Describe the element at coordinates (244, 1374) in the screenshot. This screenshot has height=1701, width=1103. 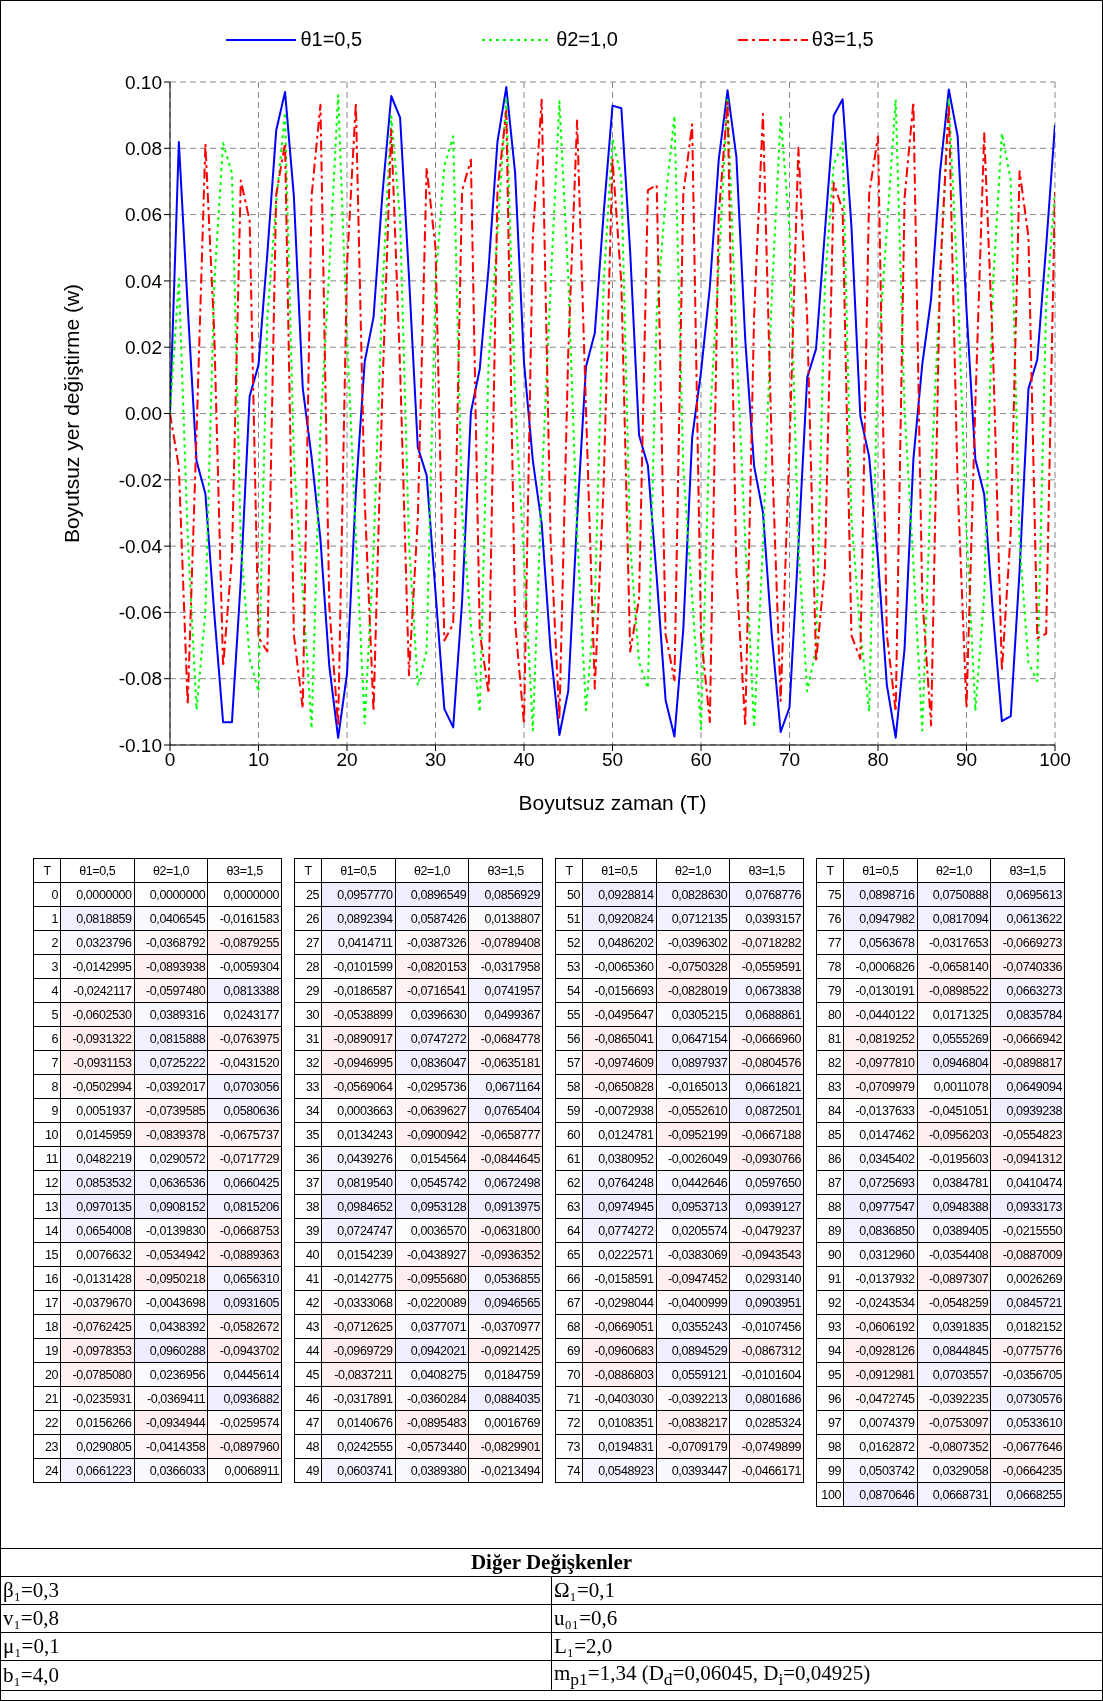
I see `data-label: 0,0445614` at that location.